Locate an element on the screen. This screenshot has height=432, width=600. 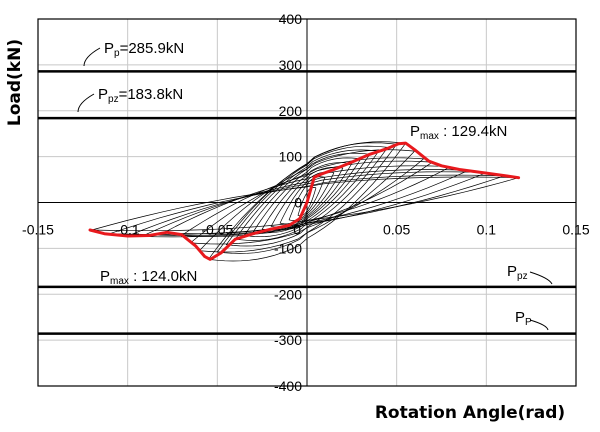
x-tick-label: -0.05 is located at coordinates (217, 230).